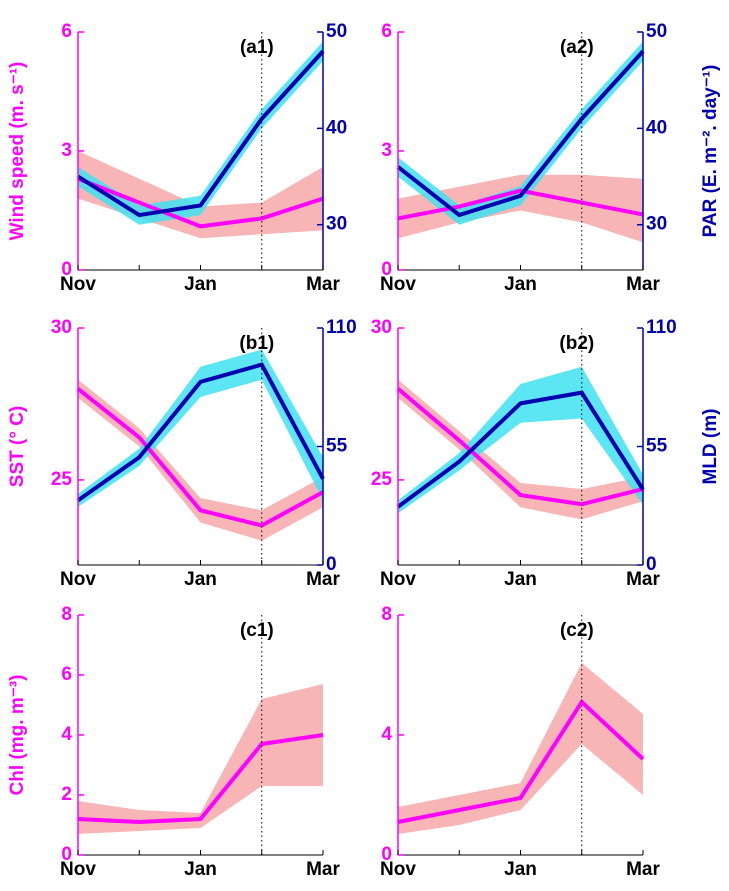 The width and height of the screenshot is (729, 891). Describe the element at coordinates (577, 47) in the screenshot. I see `panel-label: (a2)` at that location.